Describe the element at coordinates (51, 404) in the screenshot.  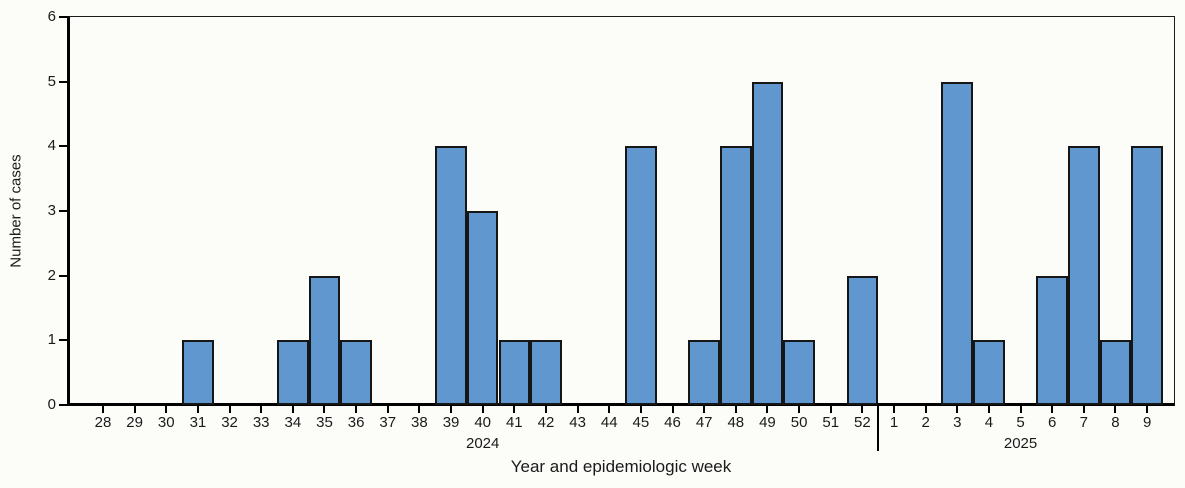
I see `y-tick-label-0: 0` at that location.